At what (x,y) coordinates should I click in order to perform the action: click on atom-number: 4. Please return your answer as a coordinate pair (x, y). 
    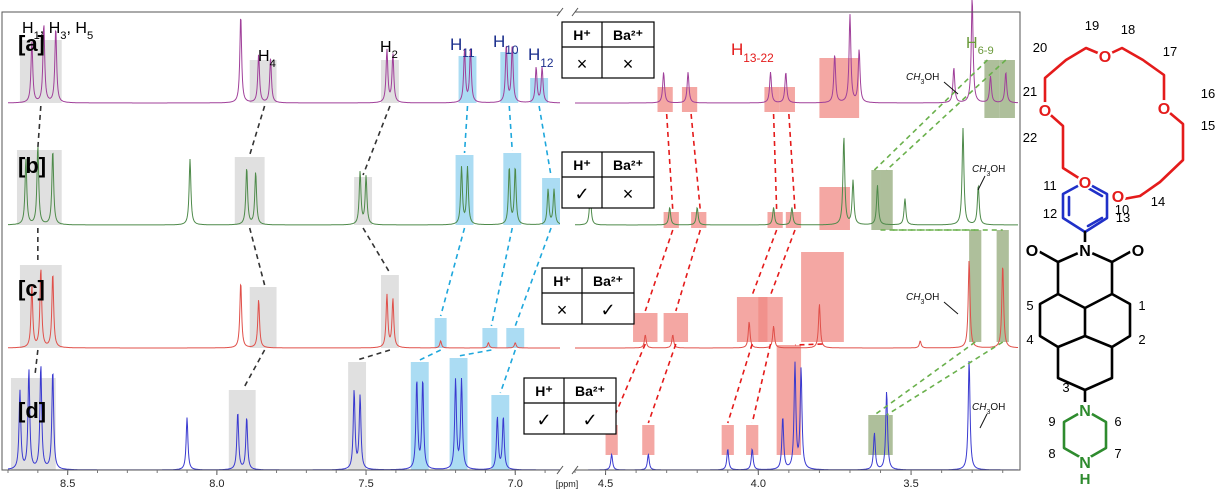
    Looking at the image, I should click on (1029, 339).